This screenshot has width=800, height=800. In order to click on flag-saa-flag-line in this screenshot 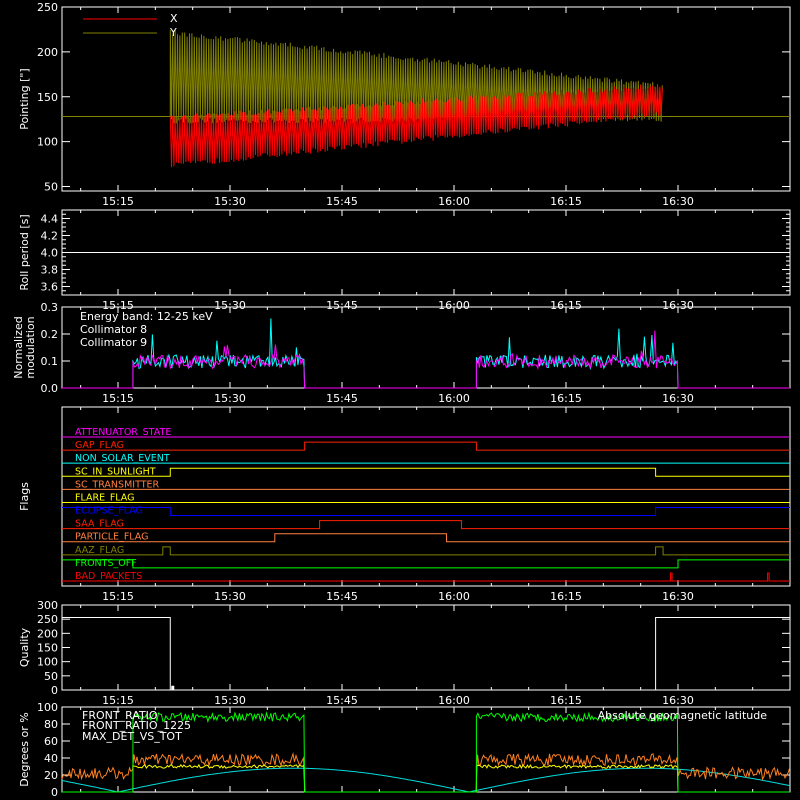, I will do `click(426, 525)`.